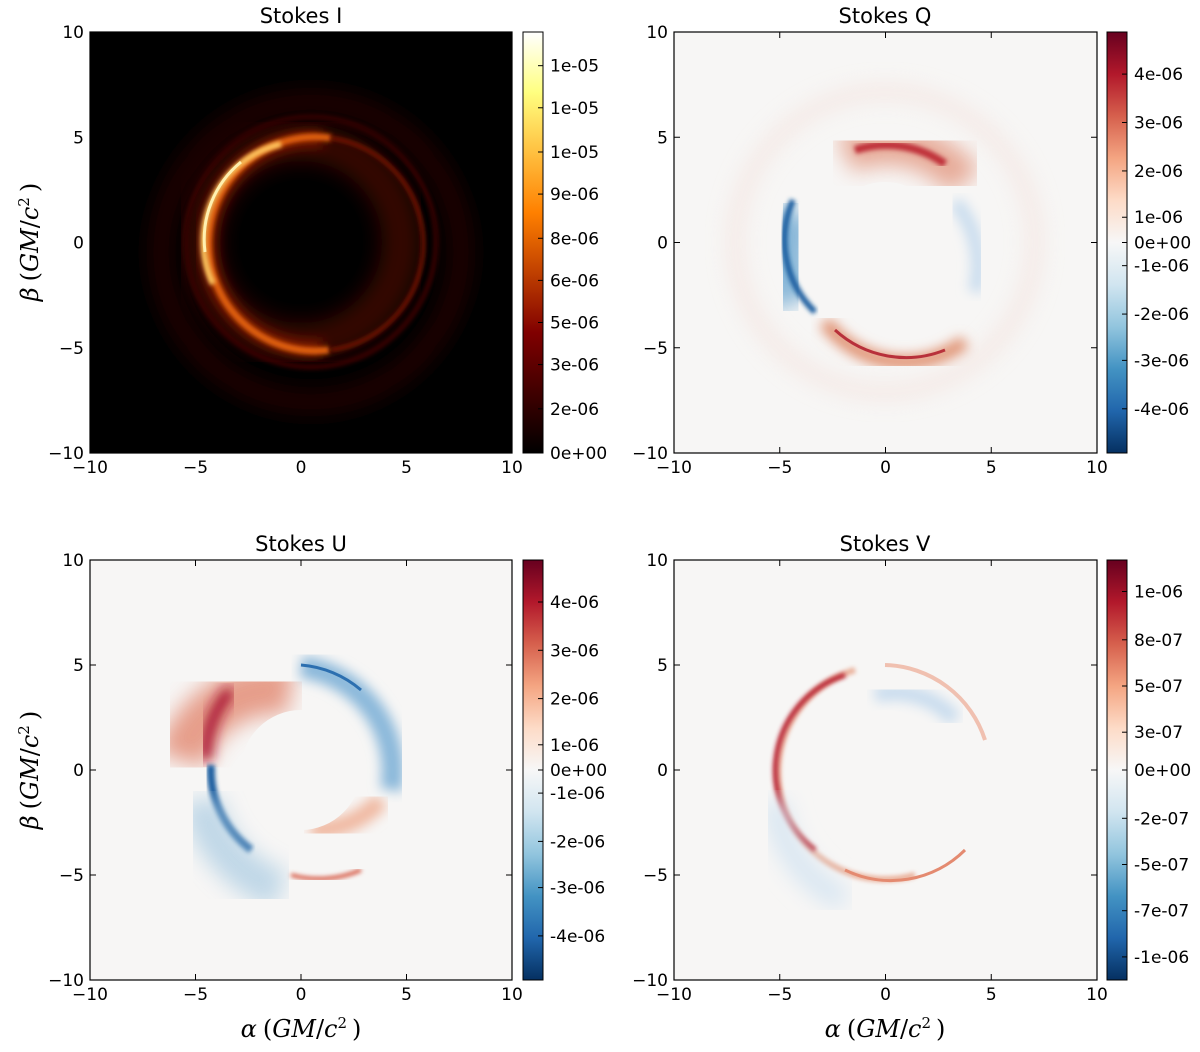  Describe the element at coordinates (1161, 819) in the screenshot. I see `colorbar-tick-label: -2e-07` at that location.